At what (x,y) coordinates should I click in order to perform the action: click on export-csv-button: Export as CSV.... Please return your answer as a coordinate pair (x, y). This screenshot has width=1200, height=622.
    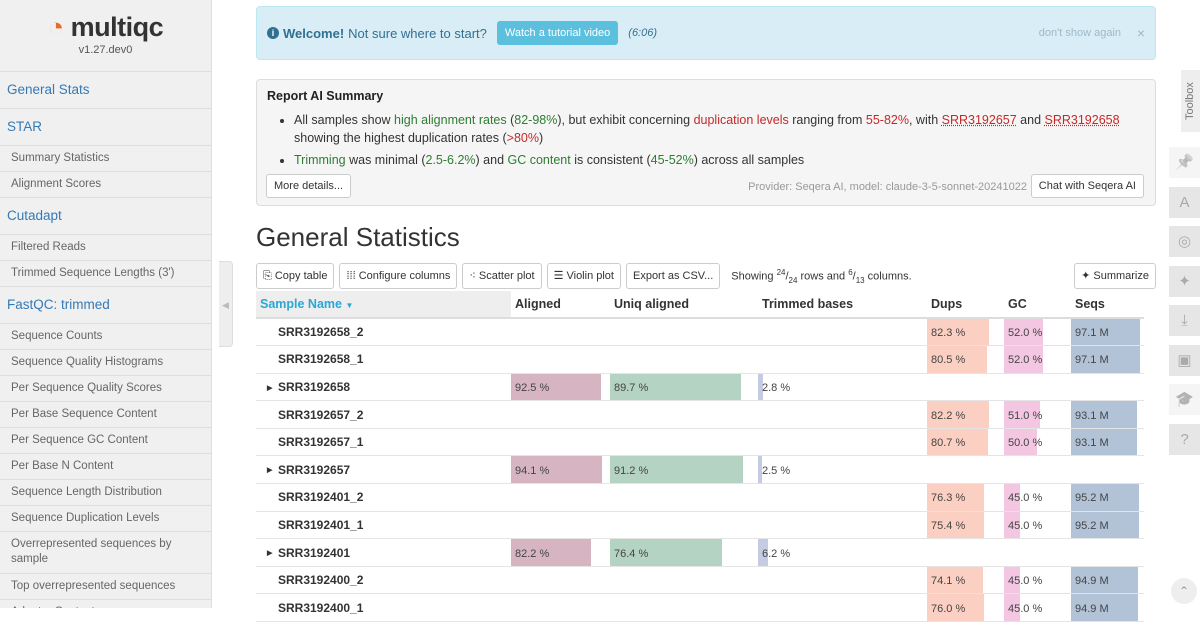
    Looking at the image, I should click on (673, 276).